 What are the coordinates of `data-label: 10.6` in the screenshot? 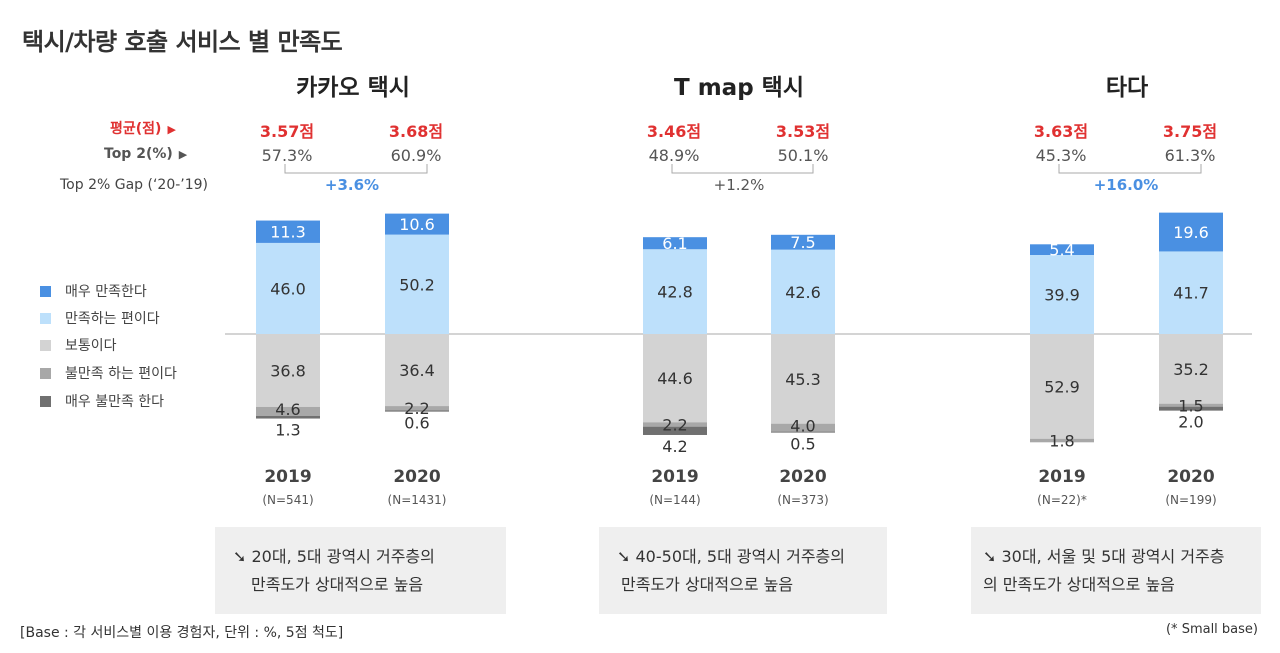 It's located at (417, 224).